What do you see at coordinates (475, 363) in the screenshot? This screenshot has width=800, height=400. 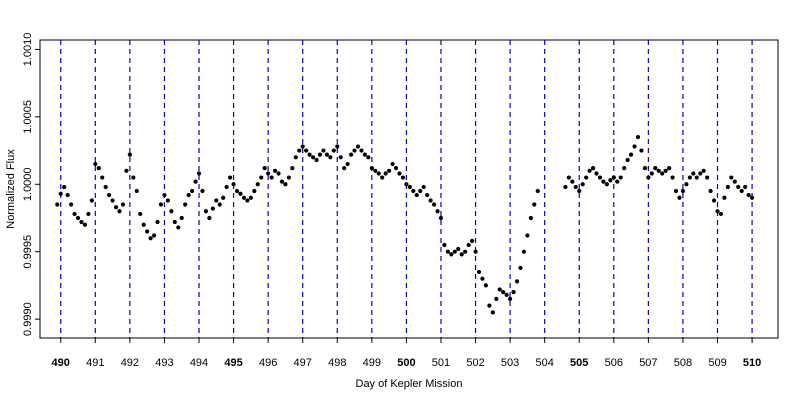 I see `x-tick-label: 502` at bounding box center [475, 363].